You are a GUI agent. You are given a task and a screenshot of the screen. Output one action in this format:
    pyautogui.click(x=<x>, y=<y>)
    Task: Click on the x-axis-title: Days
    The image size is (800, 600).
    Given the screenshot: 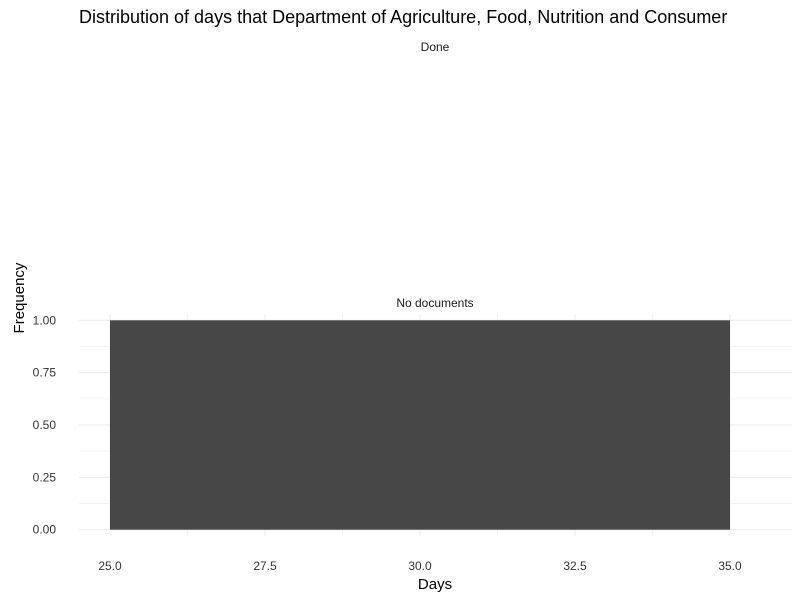 What is the action you would take?
    pyautogui.click(x=435, y=584)
    